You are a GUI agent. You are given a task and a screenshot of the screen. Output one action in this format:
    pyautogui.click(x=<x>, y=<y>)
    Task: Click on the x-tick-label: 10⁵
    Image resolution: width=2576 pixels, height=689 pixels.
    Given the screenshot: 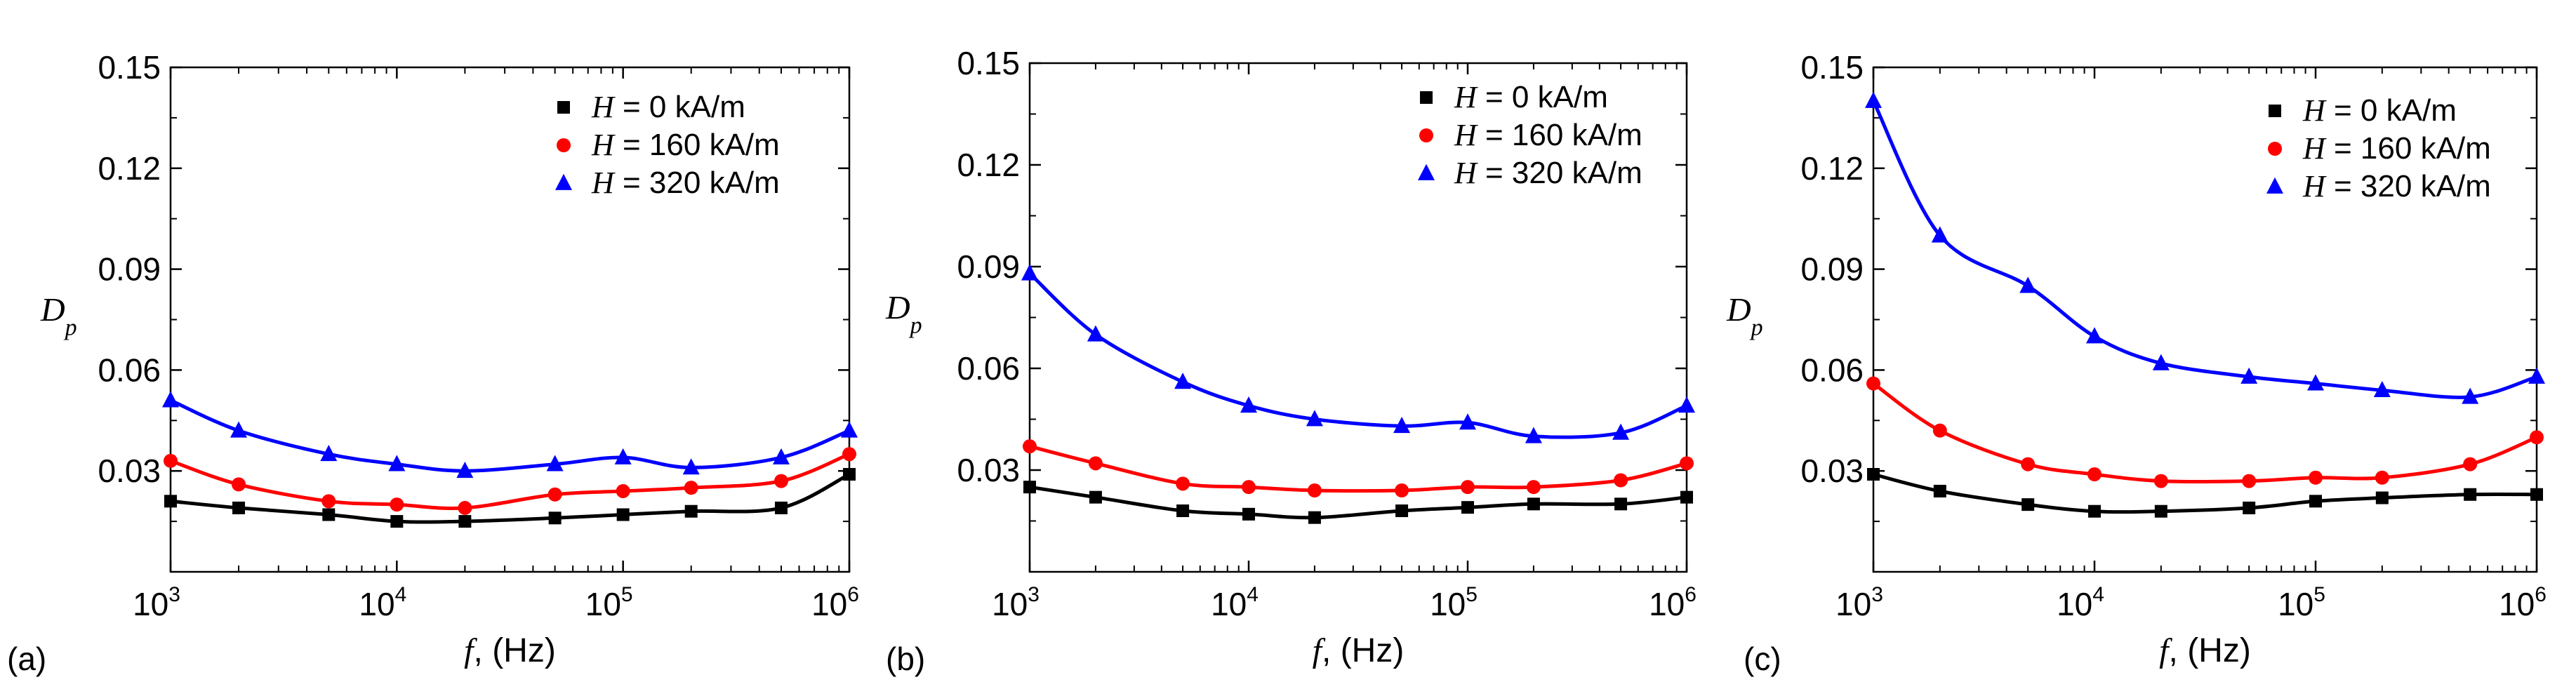 What is the action you would take?
    pyautogui.click(x=2302, y=602)
    